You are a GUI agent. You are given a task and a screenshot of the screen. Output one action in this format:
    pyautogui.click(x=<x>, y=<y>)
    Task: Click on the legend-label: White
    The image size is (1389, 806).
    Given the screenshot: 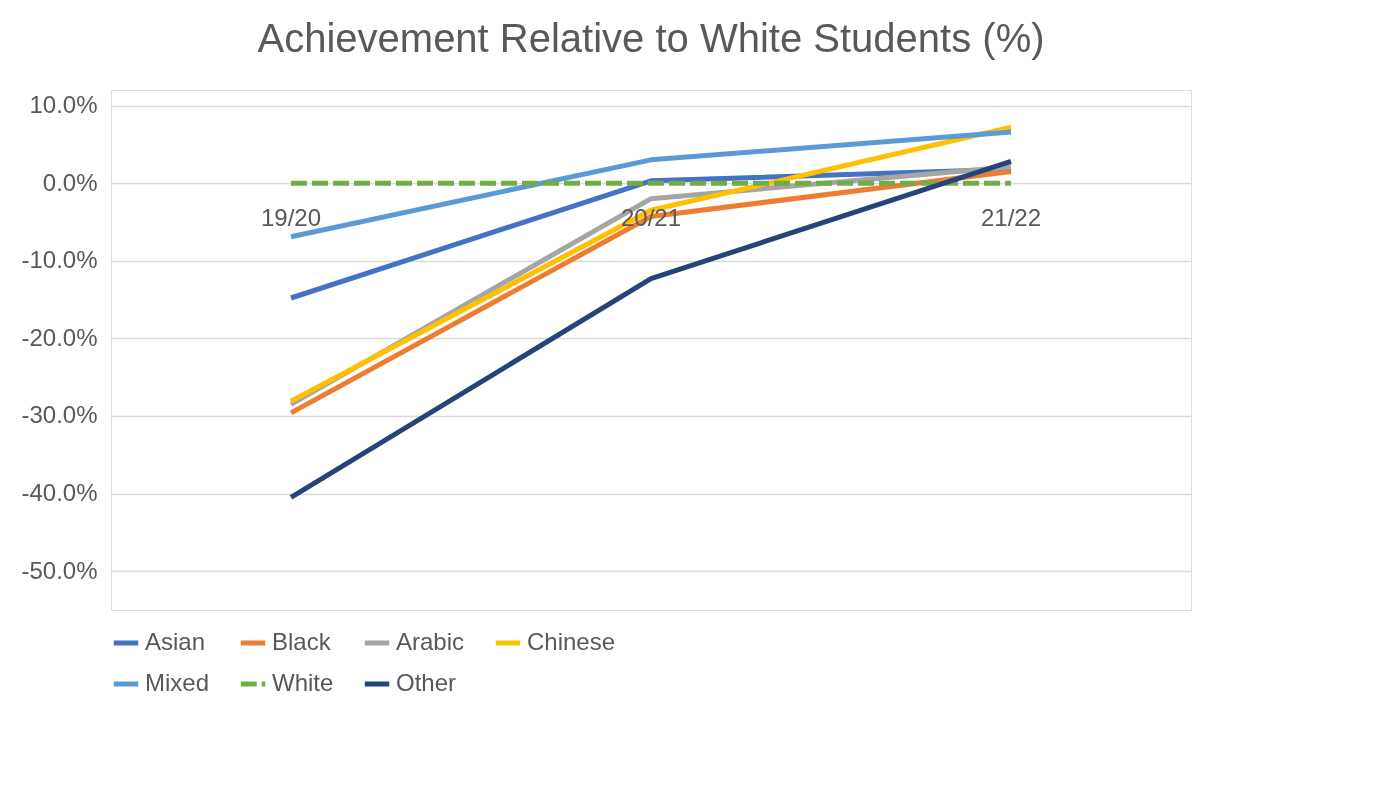 What is the action you would take?
    pyautogui.click(x=303, y=682)
    